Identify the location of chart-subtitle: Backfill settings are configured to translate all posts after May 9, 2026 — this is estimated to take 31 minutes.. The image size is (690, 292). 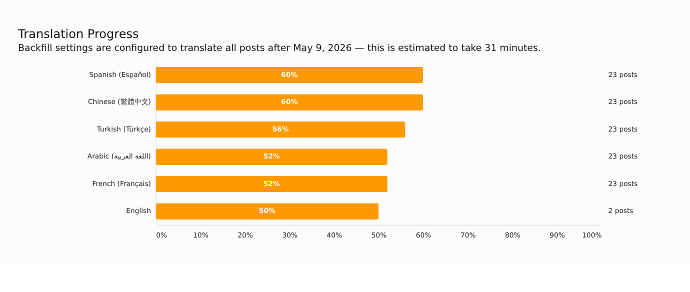
(279, 48).